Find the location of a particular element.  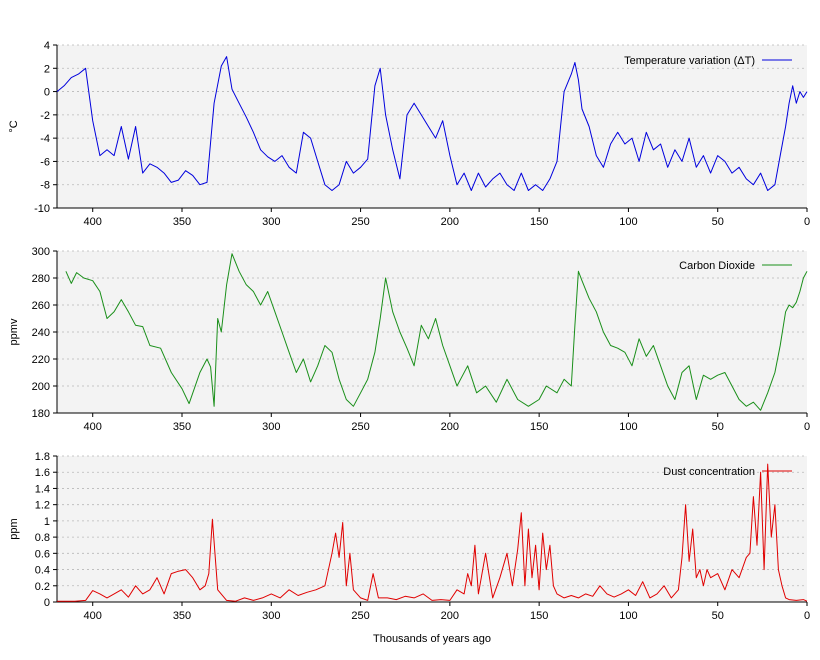

y-tick-label: -6 is located at coordinates (45, 162).